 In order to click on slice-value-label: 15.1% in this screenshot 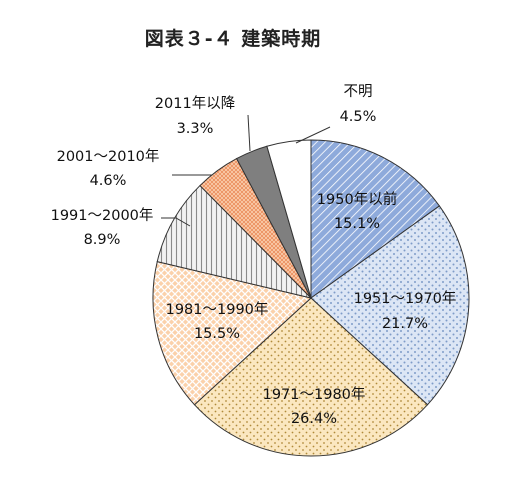, I will do `click(357, 224)`.